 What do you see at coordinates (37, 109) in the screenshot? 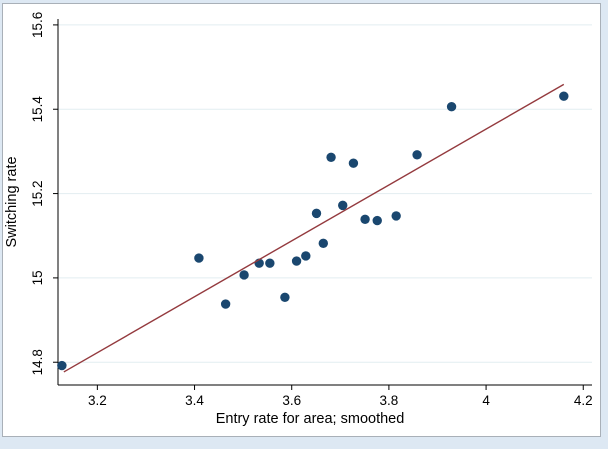
I see `y-tick-label: 15.4` at bounding box center [37, 109].